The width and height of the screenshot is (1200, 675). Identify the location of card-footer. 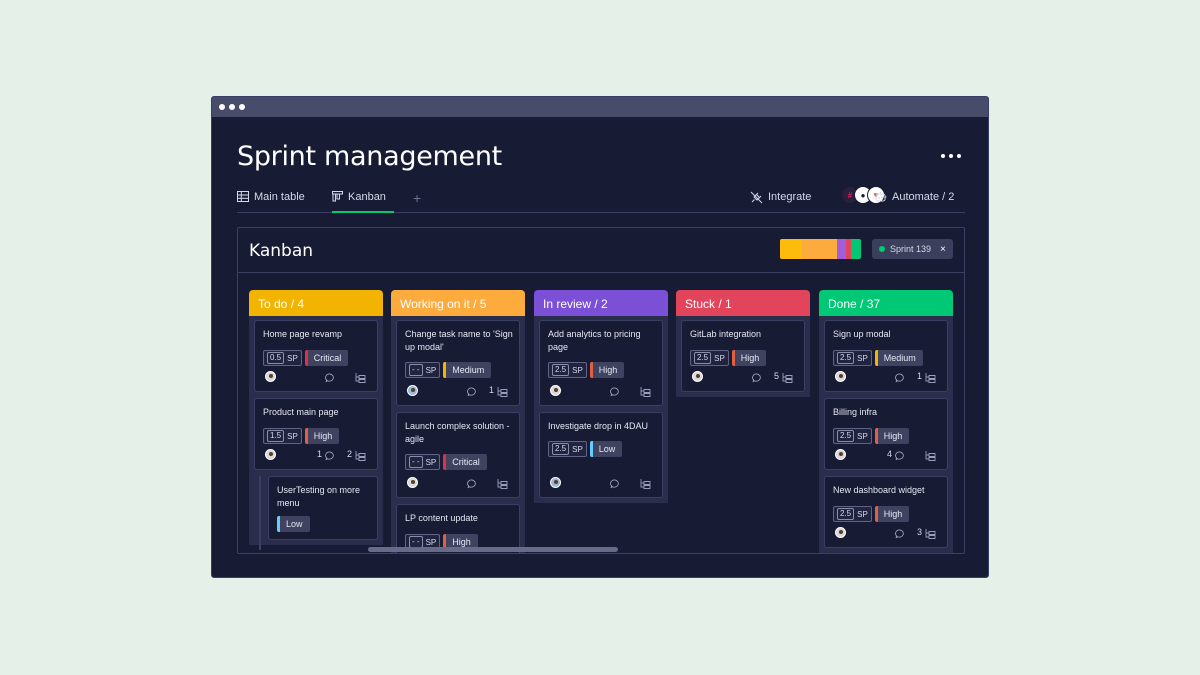
(458, 483).